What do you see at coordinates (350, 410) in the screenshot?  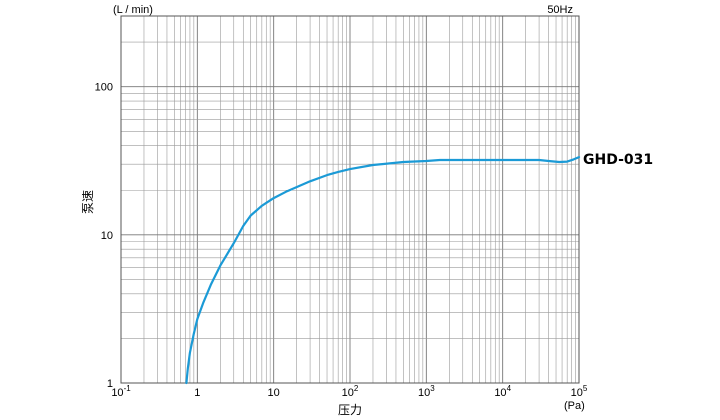 I see `x-axis-title: 压力` at bounding box center [350, 410].